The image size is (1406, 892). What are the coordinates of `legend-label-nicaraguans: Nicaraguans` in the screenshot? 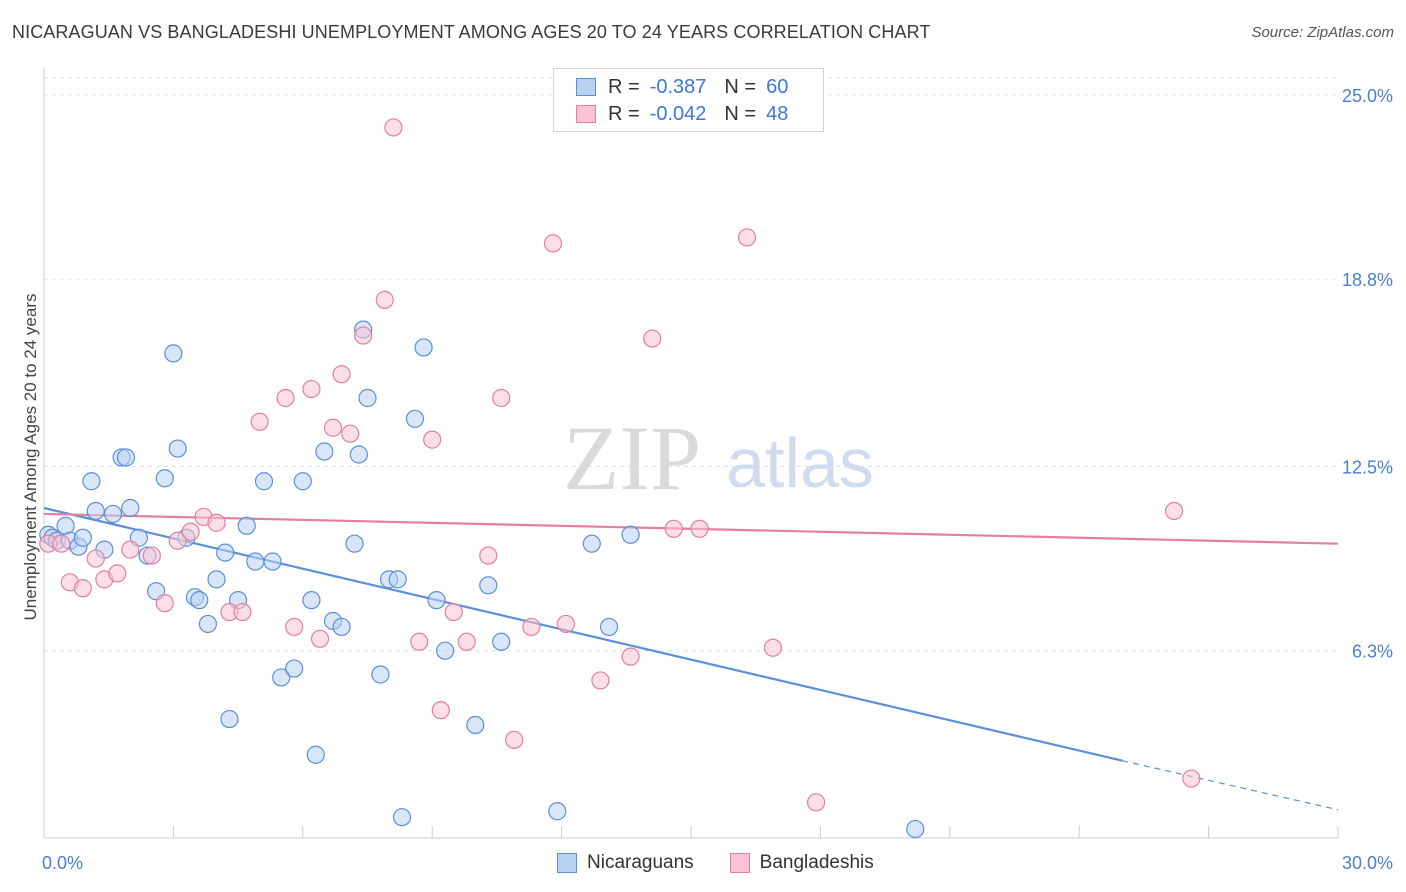 It's located at (640, 862).